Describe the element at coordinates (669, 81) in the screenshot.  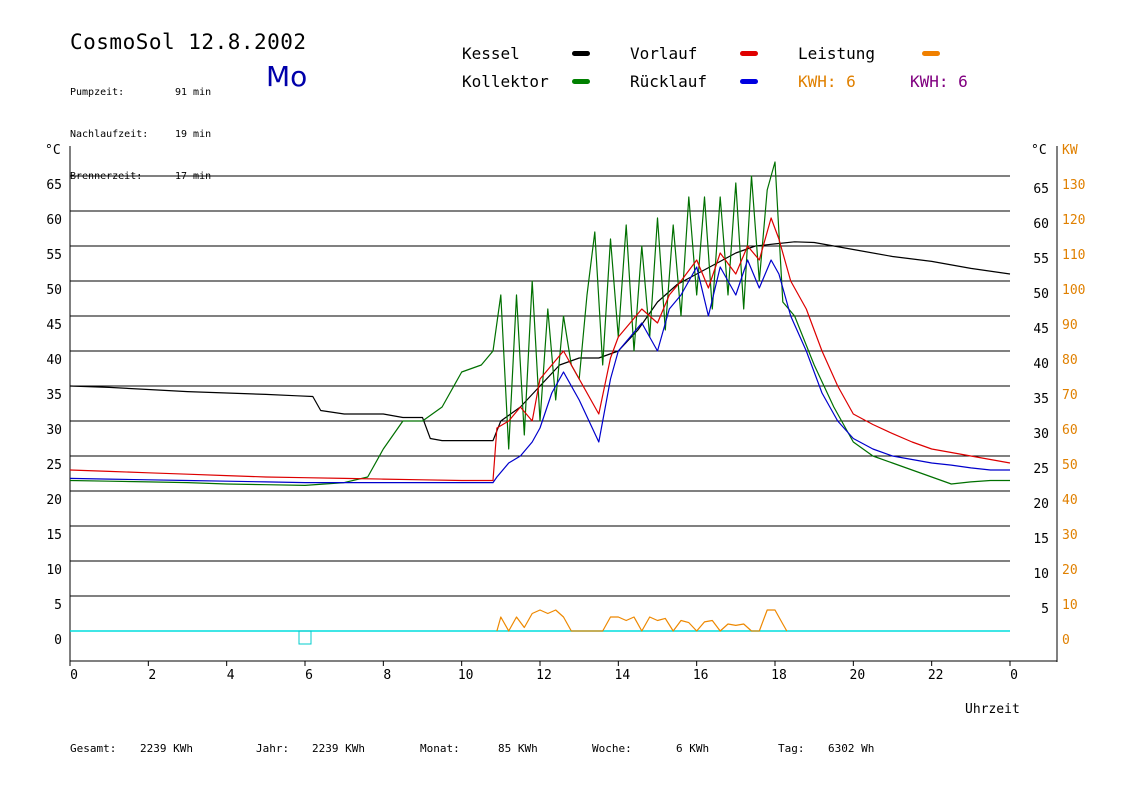
I see `legend-ruecklauf-label: Rücklauf` at that location.